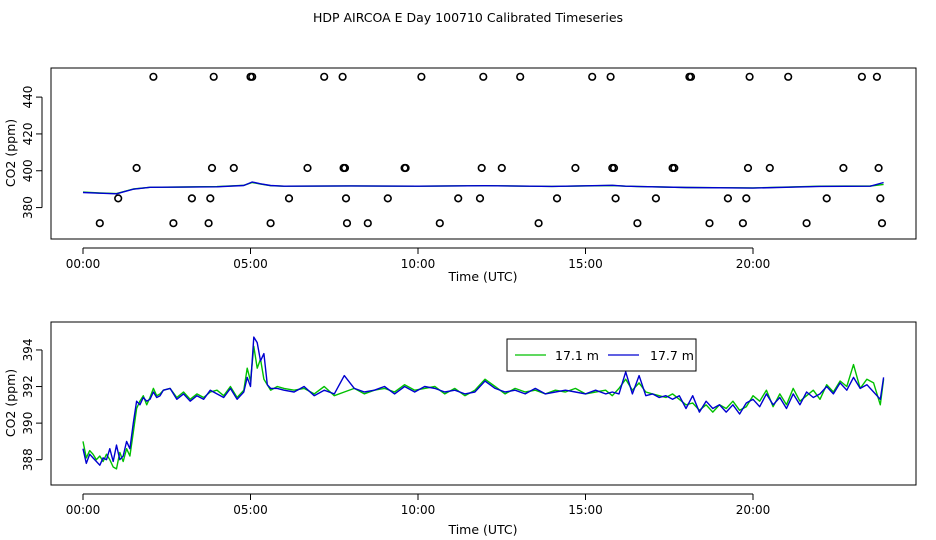 The image size is (936, 540). Describe the element at coordinates (28, 459) in the screenshot. I see `bottom-y-tick-label: 388` at that location.